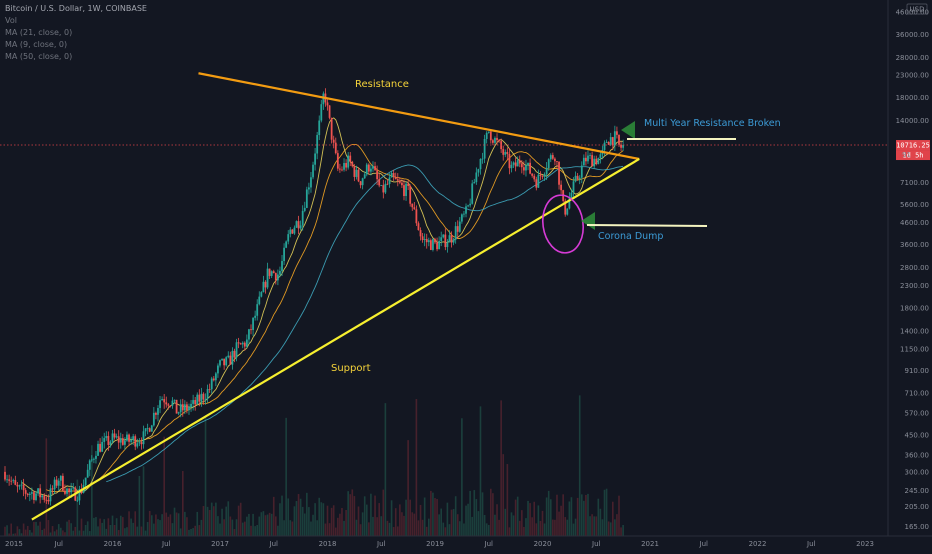 This screenshot has width=932, height=554. I want to click on price-tick-label: 1150.00, so click(914, 350).